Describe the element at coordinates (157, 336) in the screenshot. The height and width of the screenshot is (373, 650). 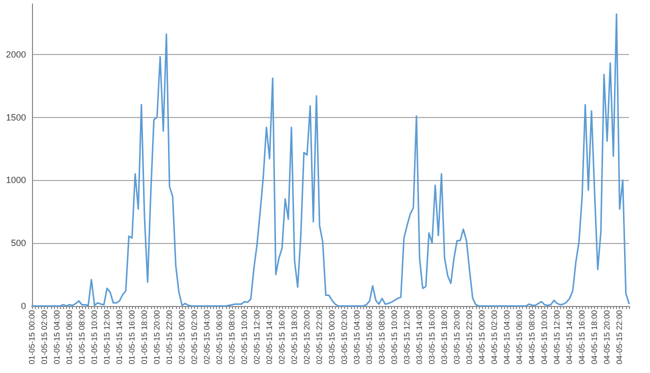
I see `x-tick-label: 01-05-15 20:00` at that location.